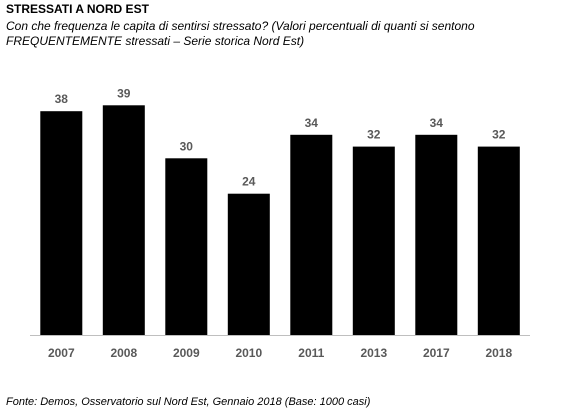 This screenshot has height=416, width=561. I want to click on bar-2013, so click(373, 240).